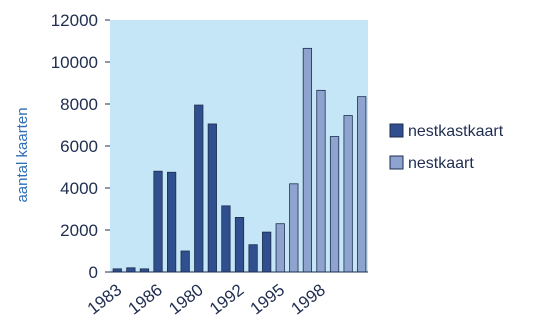 The image size is (533, 334). What do you see at coordinates (79, 230) in the screenshot?
I see `y-tick-label: 2000` at bounding box center [79, 230].